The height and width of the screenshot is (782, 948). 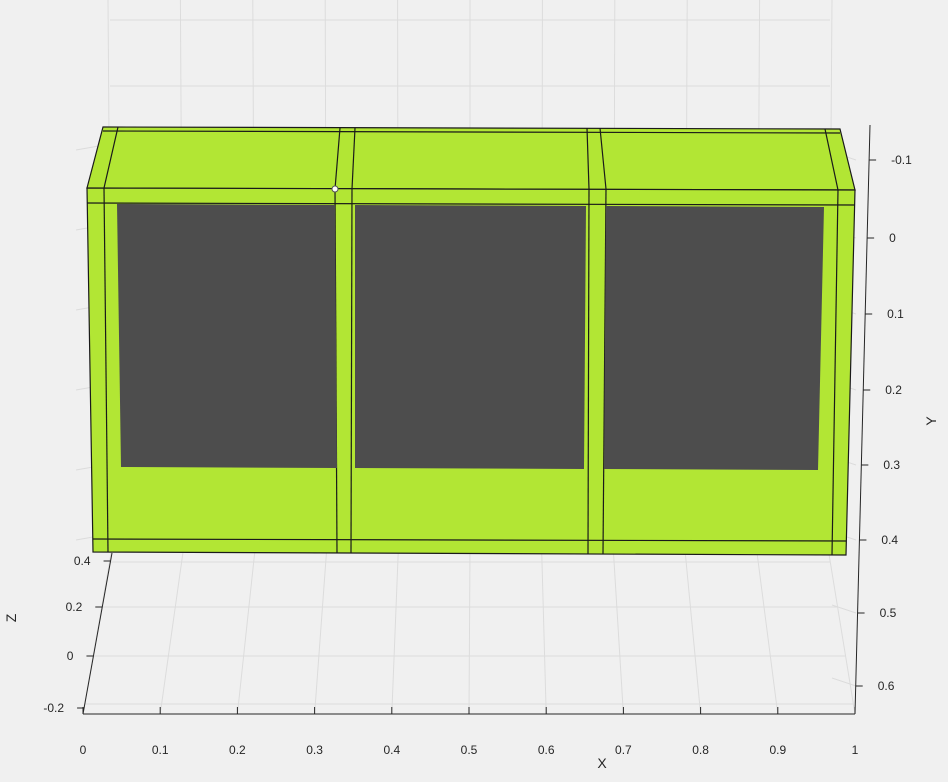 What do you see at coordinates (893, 390) in the screenshot?
I see `y-tick-label: 0.2` at bounding box center [893, 390].